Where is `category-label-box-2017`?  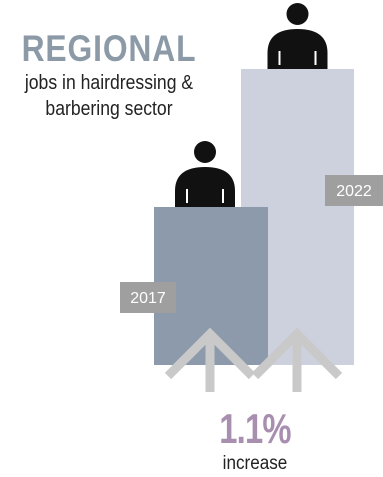
category-label-box-2017 is located at coordinates (148, 297).